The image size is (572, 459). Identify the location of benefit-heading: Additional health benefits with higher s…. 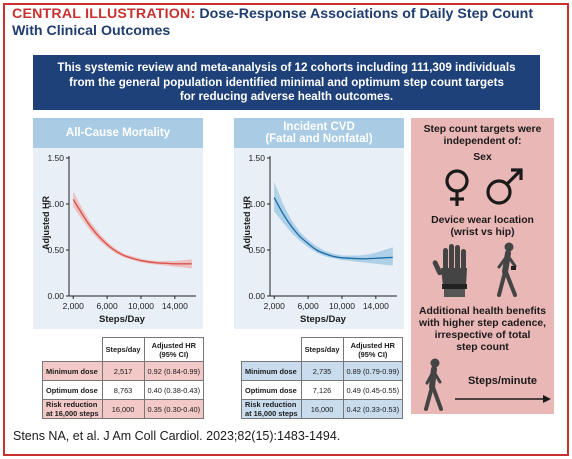
(482, 330).